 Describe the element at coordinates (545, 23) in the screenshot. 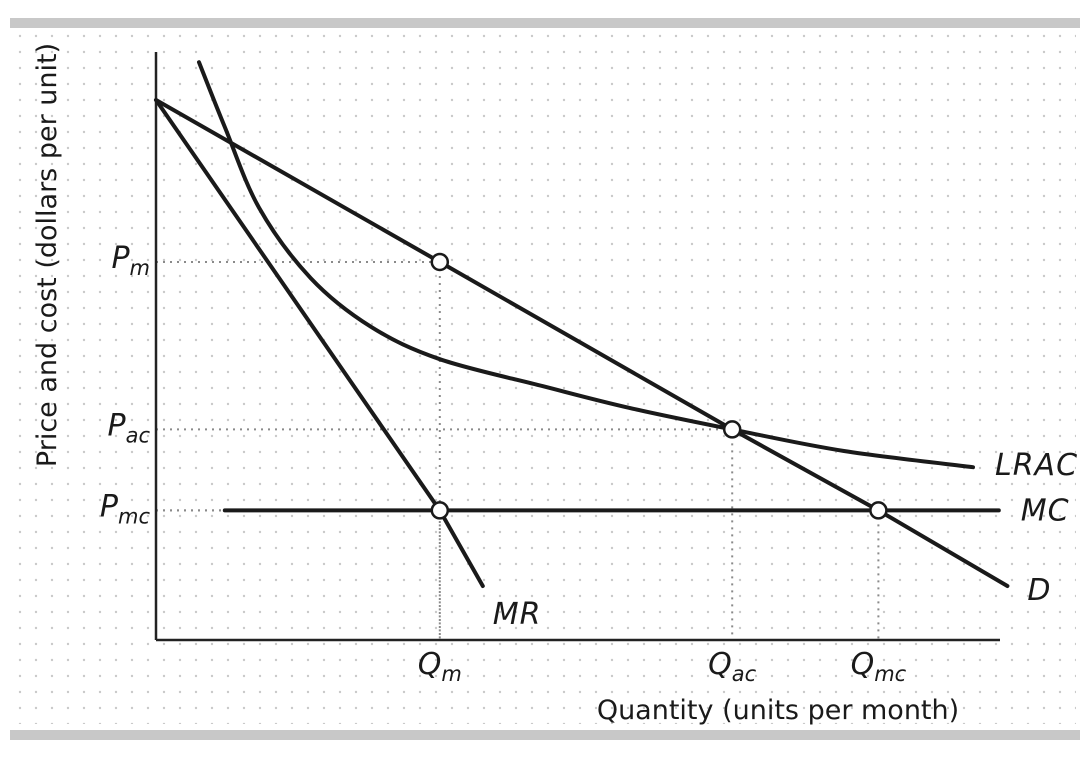

I see `top-border-bar` at that location.